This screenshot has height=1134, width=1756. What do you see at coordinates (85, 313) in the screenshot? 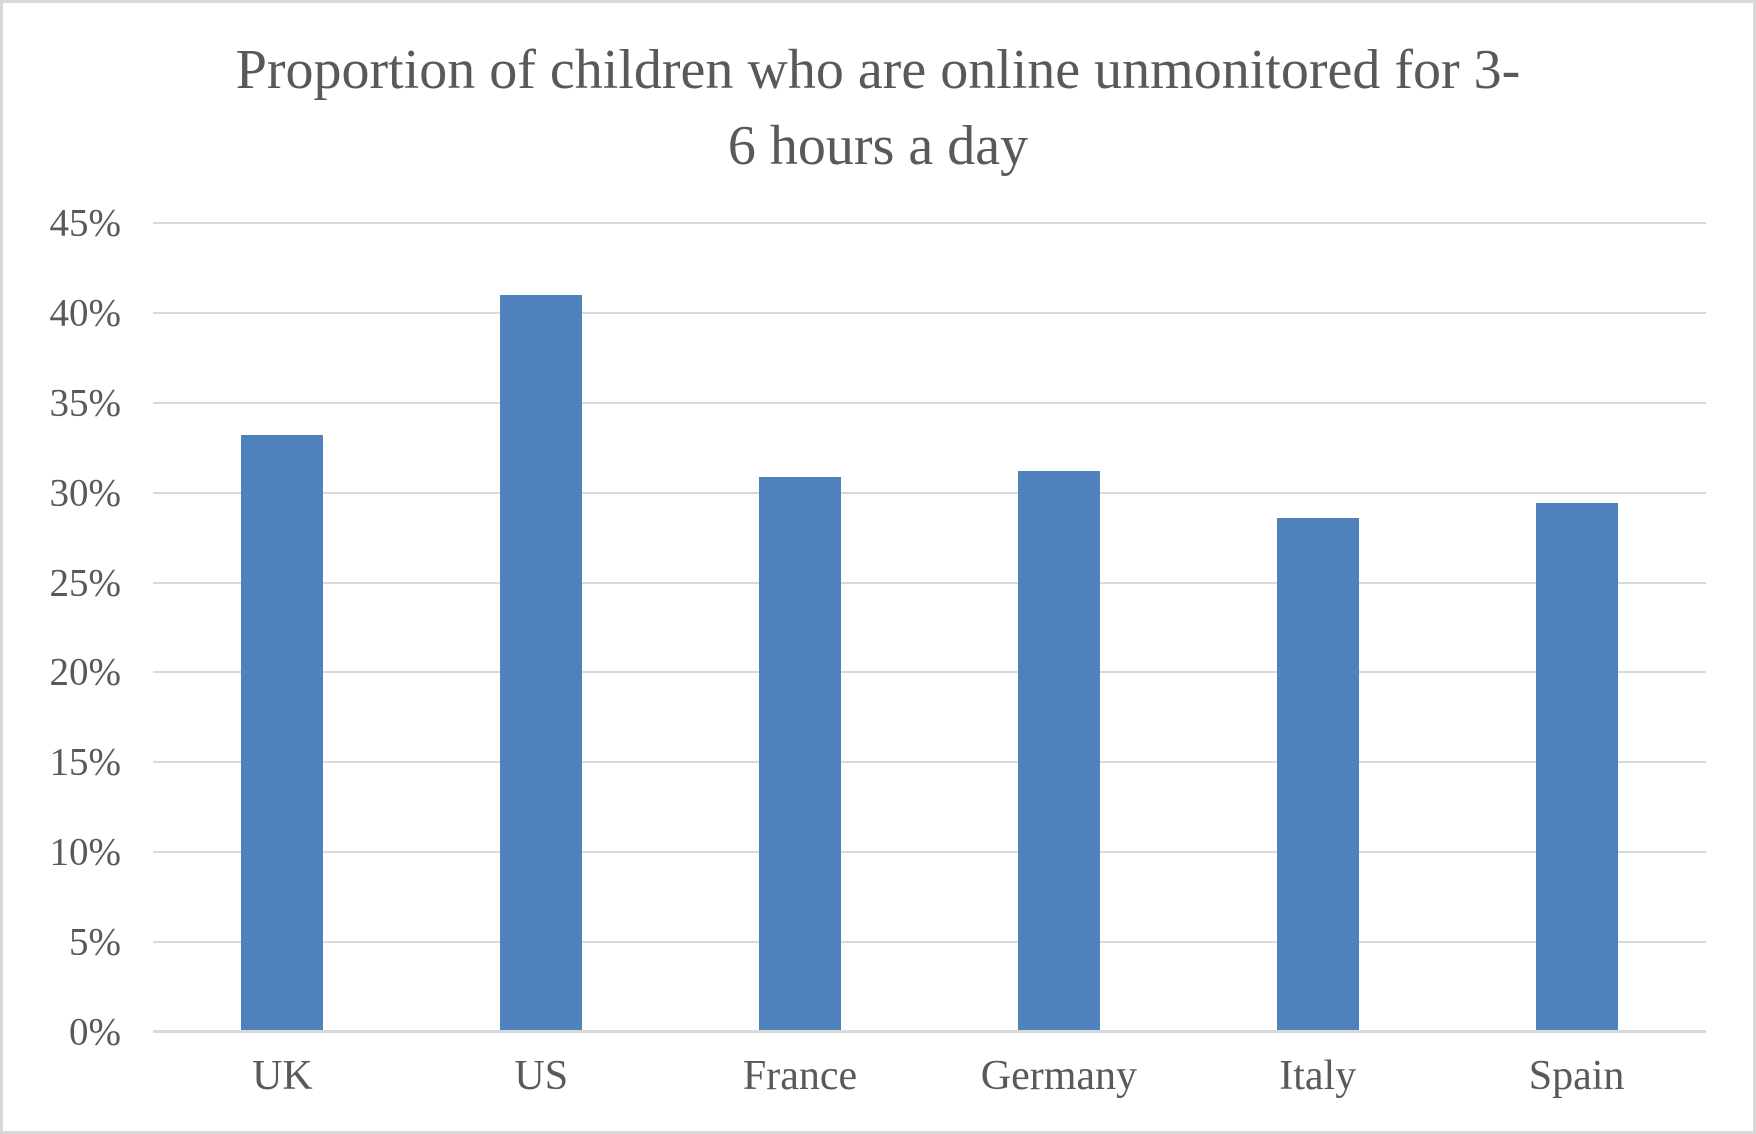
I see `y-tick-label-40: 40%` at bounding box center [85, 313].